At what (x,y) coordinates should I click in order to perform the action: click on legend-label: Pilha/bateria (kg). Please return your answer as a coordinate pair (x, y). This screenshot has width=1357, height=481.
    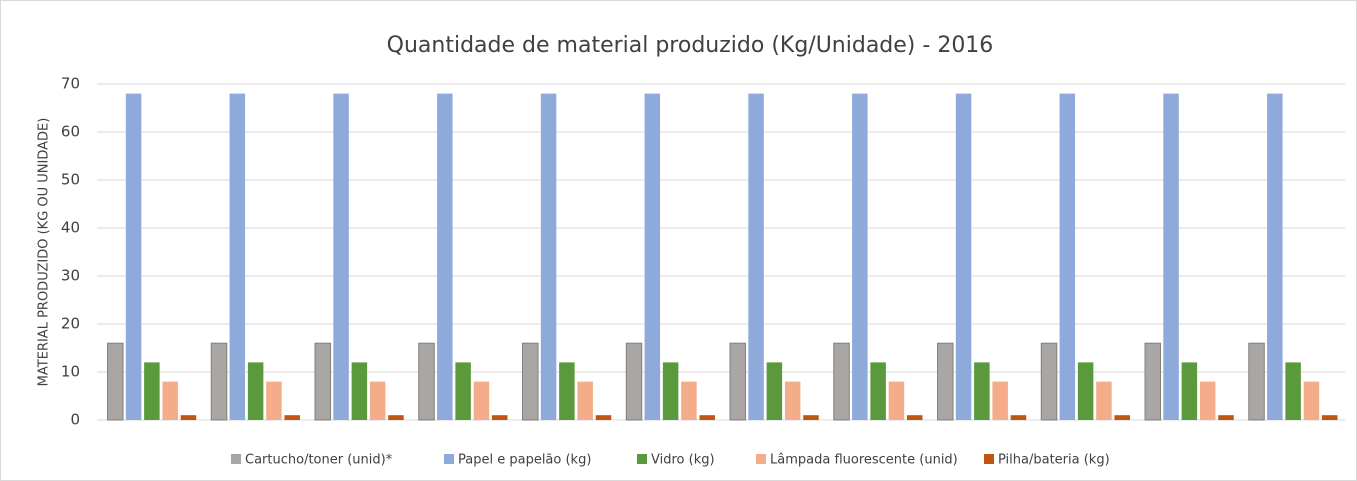
    Looking at the image, I should click on (1054, 460).